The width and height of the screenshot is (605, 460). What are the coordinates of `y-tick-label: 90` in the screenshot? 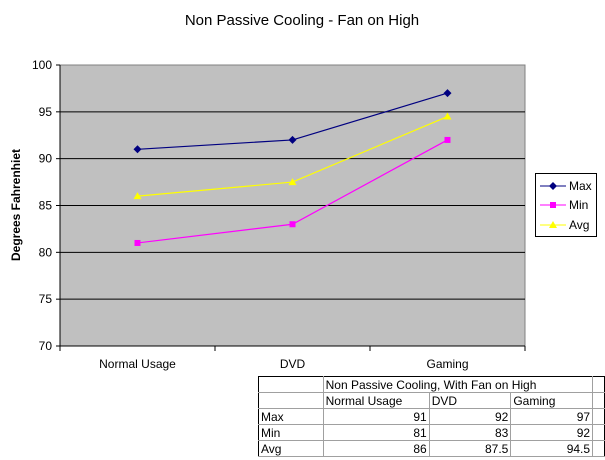 It's located at (46, 159).